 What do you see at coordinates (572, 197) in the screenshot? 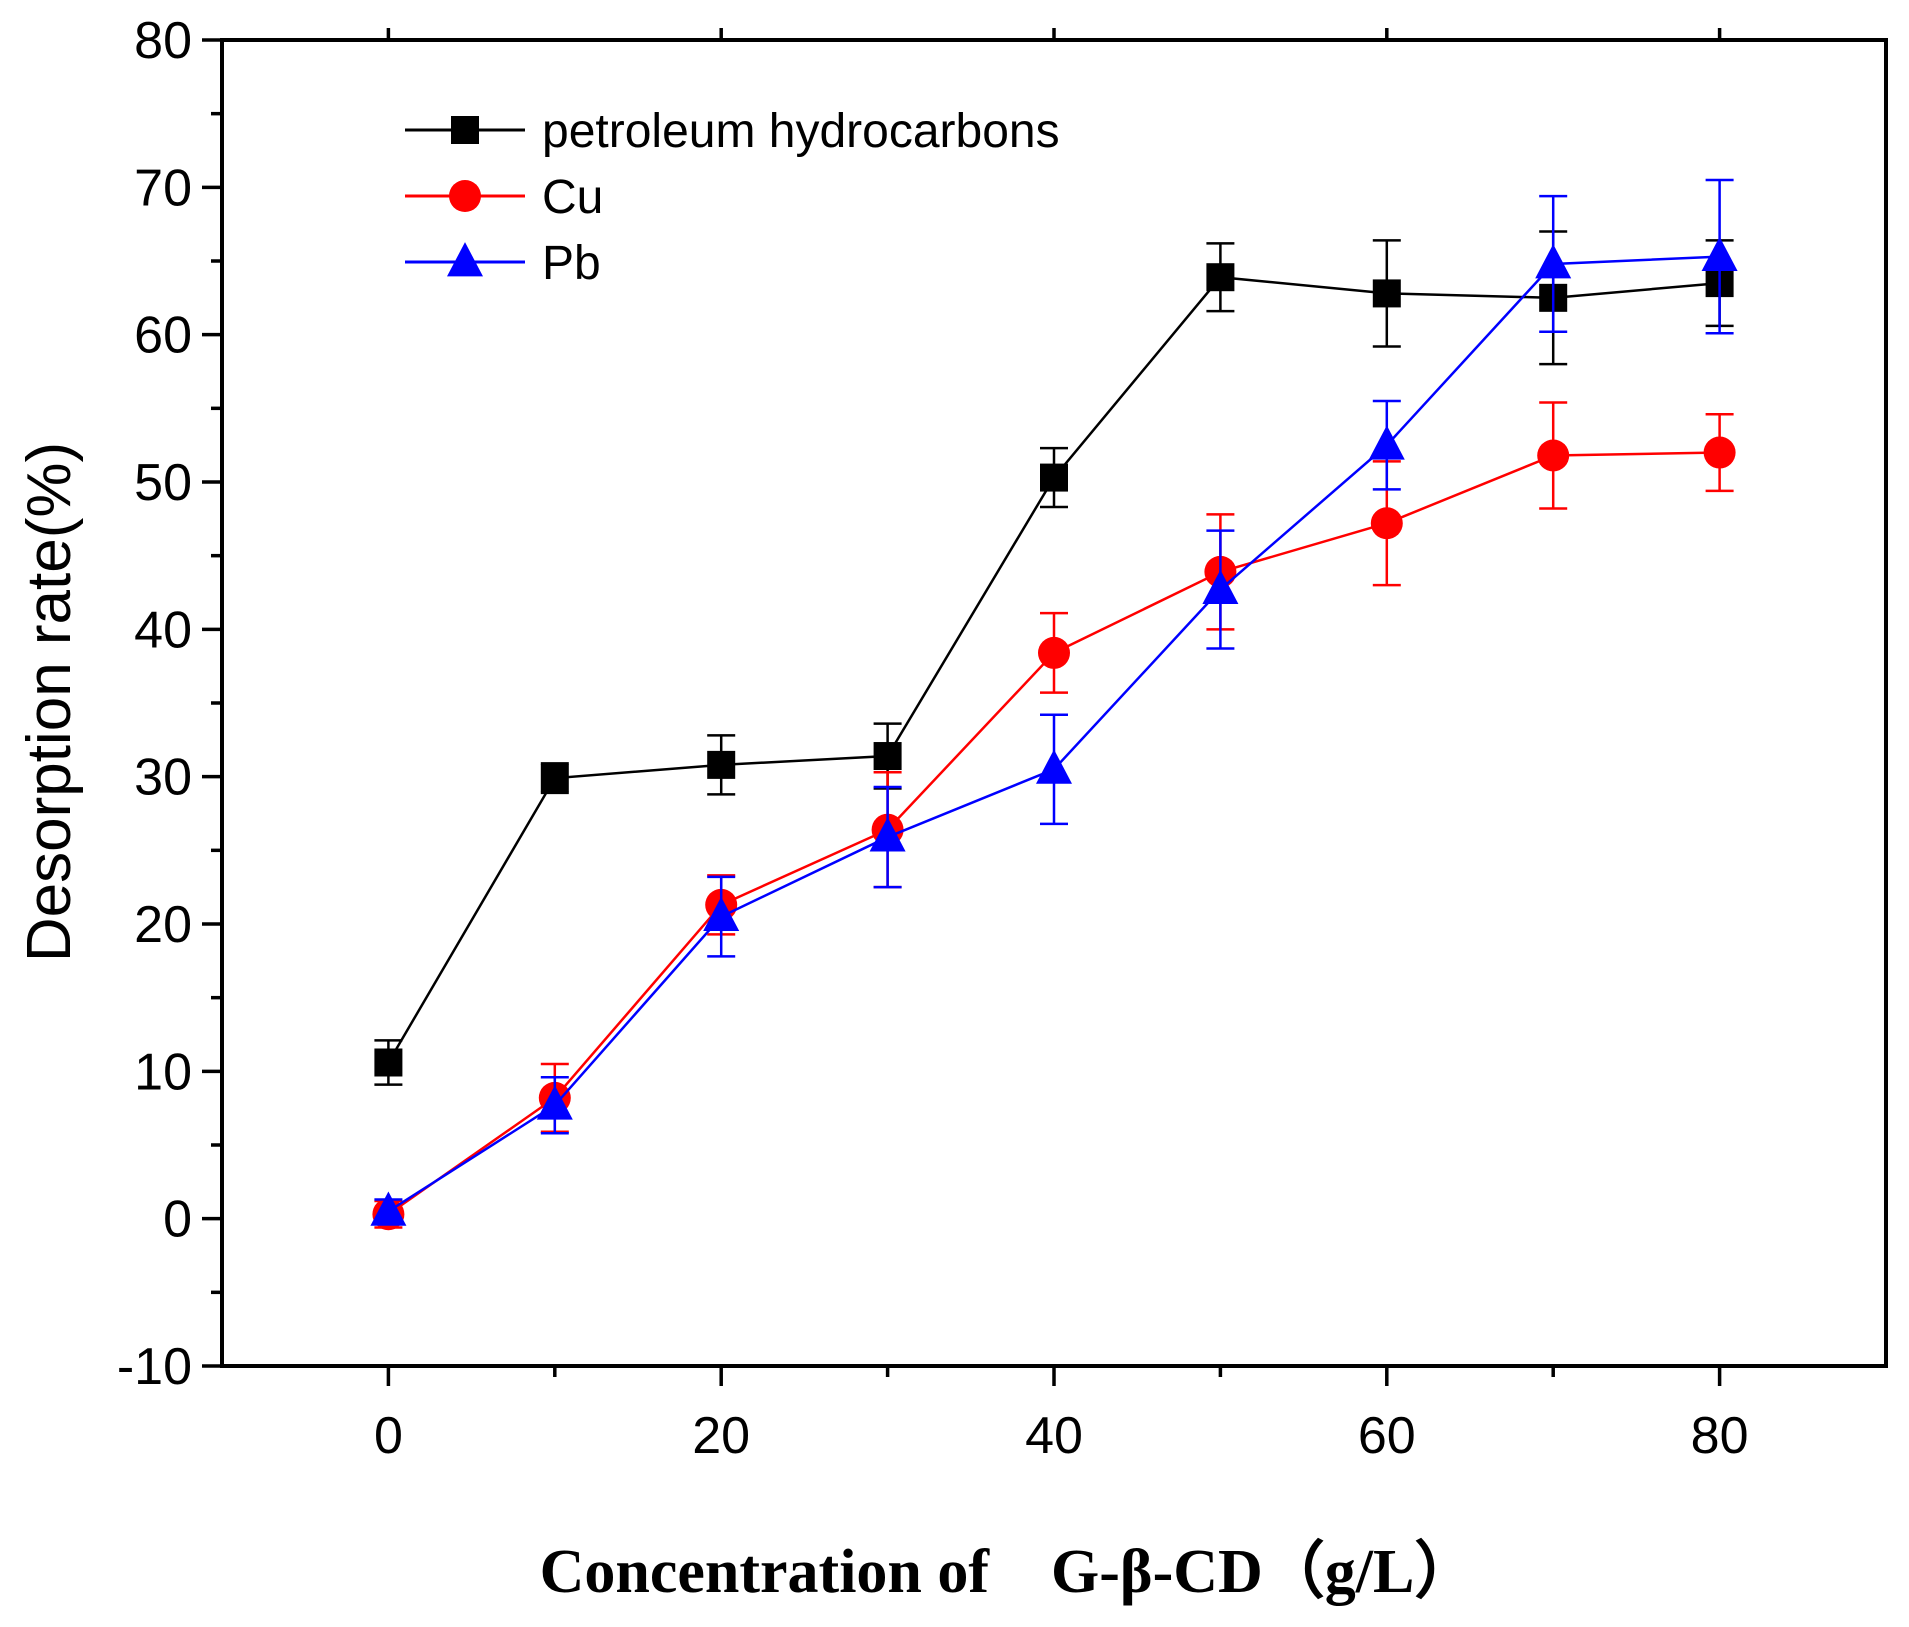
I see `legend-label: Cu` at bounding box center [572, 197].